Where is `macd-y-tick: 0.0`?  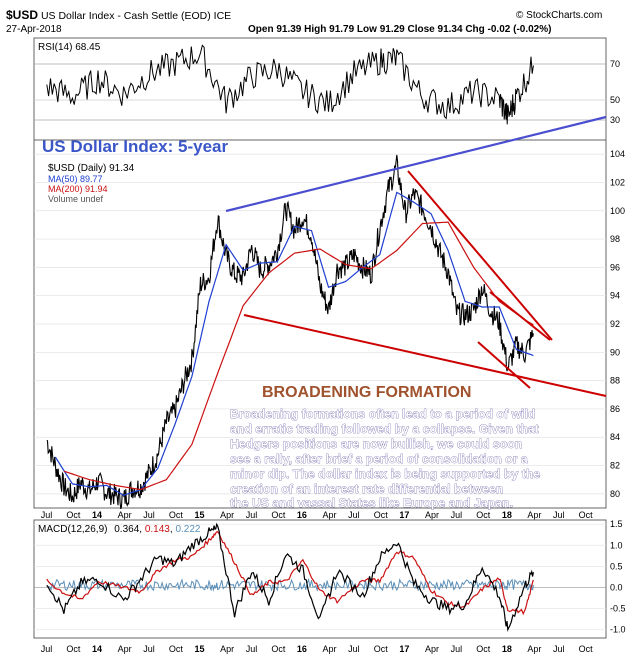
macd-y-tick: 0.0 is located at coordinates (616, 587).